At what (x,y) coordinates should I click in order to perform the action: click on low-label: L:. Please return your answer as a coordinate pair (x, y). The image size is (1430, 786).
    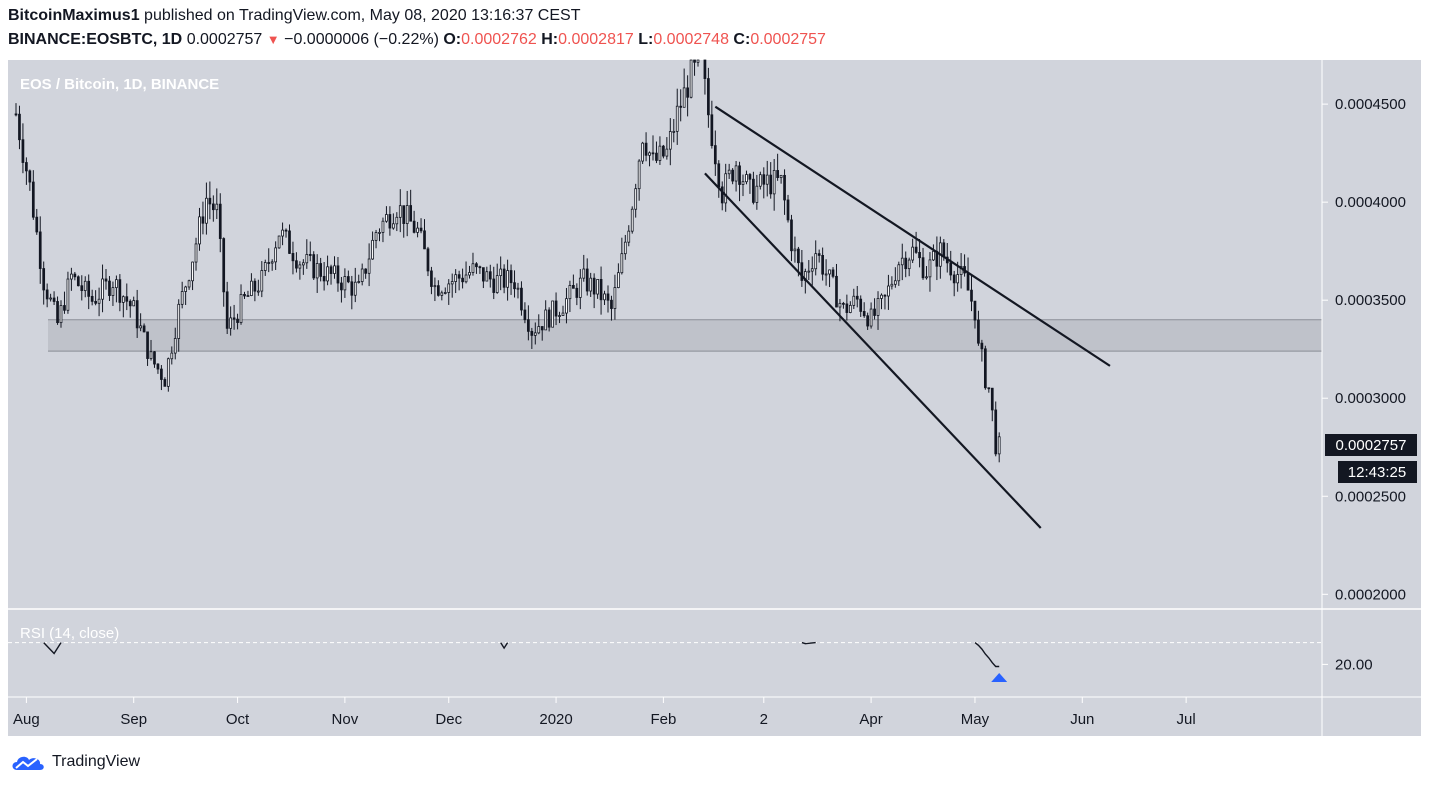
    Looking at the image, I should click on (646, 39).